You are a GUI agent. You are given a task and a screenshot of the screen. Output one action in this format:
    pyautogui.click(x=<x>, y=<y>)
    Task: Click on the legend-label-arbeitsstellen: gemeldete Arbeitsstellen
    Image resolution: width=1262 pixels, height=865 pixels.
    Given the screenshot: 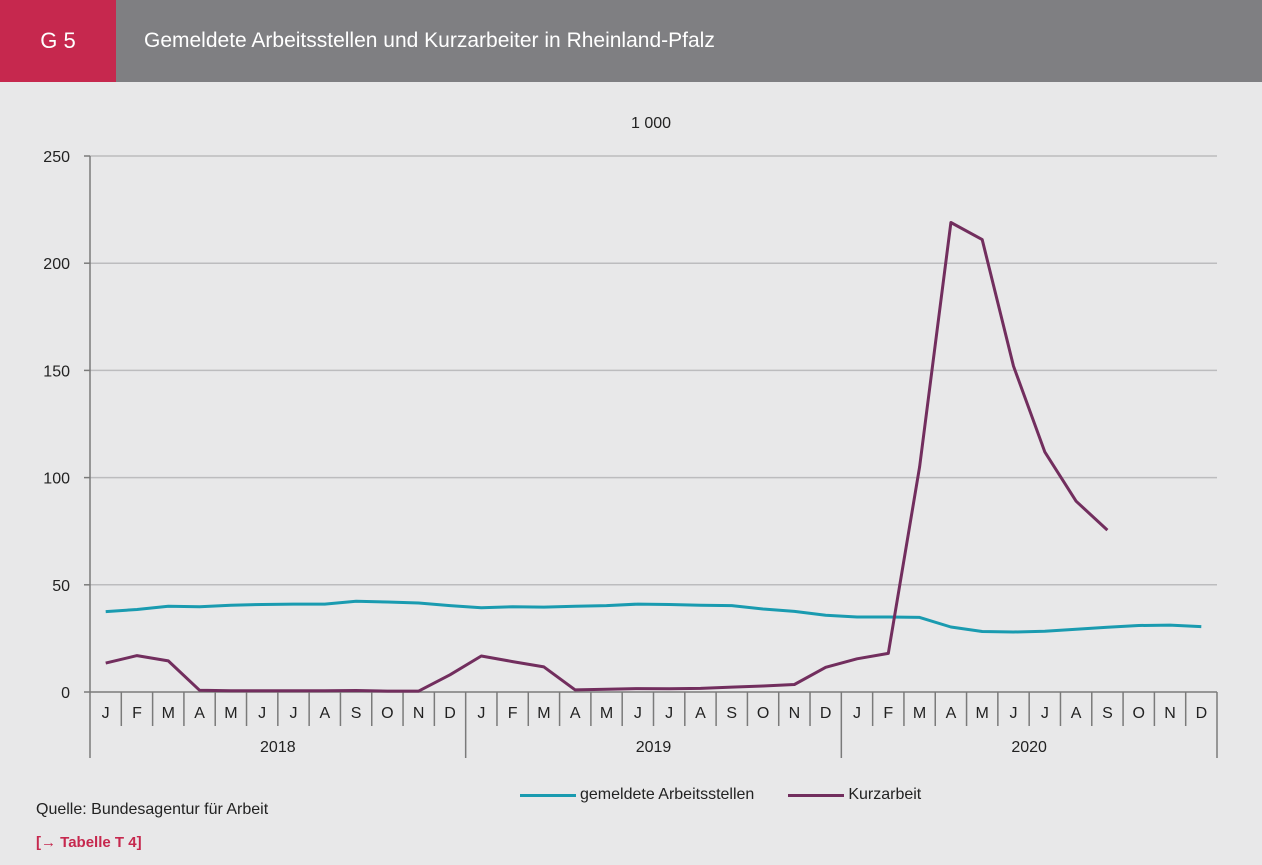 What is the action you would take?
    pyautogui.click(x=667, y=794)
    